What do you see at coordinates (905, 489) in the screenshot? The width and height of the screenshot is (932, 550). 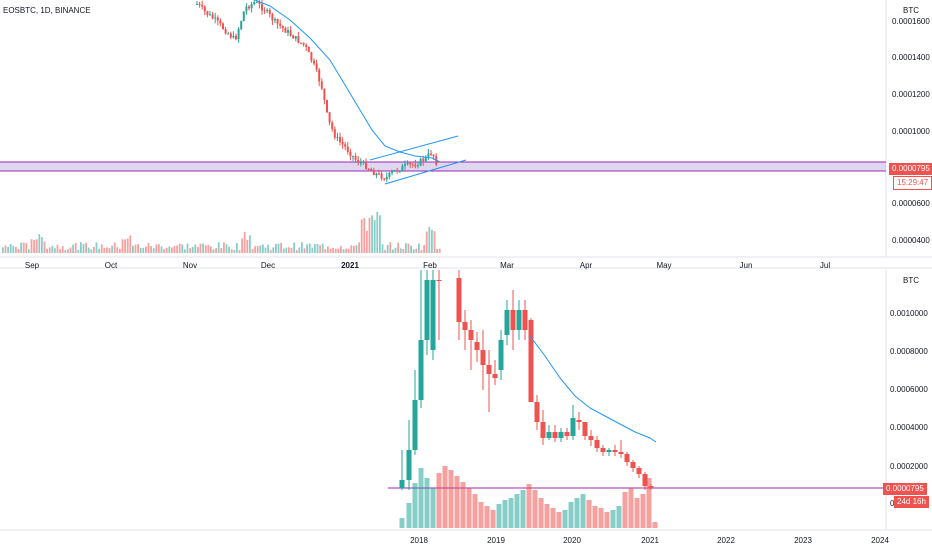 I see `bottom-last-price-badge: 0.0000795` at bounding box center [905, 489].